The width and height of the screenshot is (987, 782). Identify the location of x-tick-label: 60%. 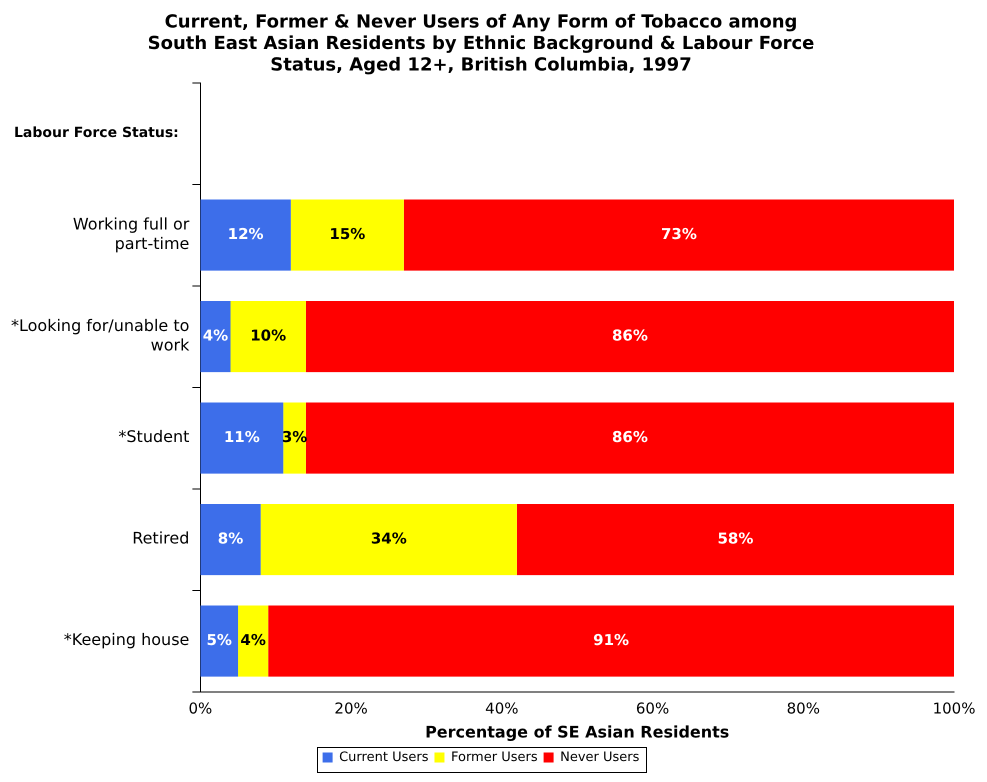
(653, 709).